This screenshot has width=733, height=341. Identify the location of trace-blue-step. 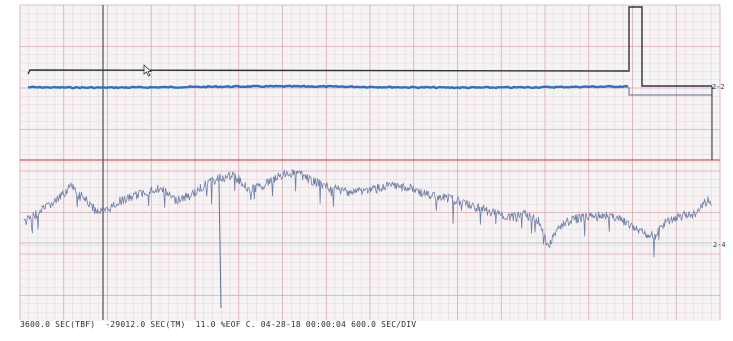
(670, 91).